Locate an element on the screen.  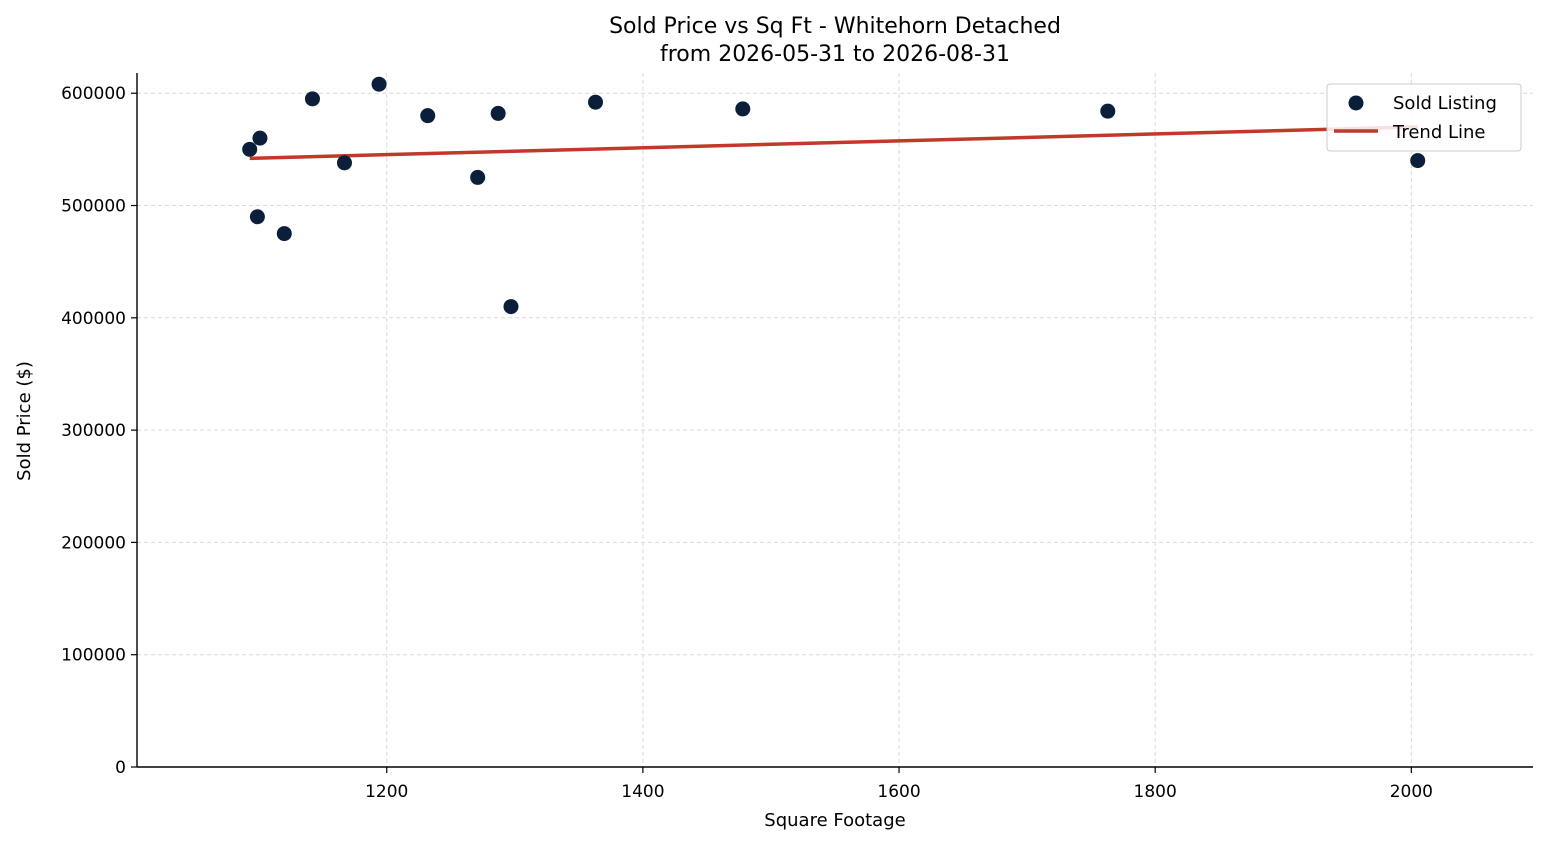
x-axis-label: Square Footage is located at coordinates (834, 820).